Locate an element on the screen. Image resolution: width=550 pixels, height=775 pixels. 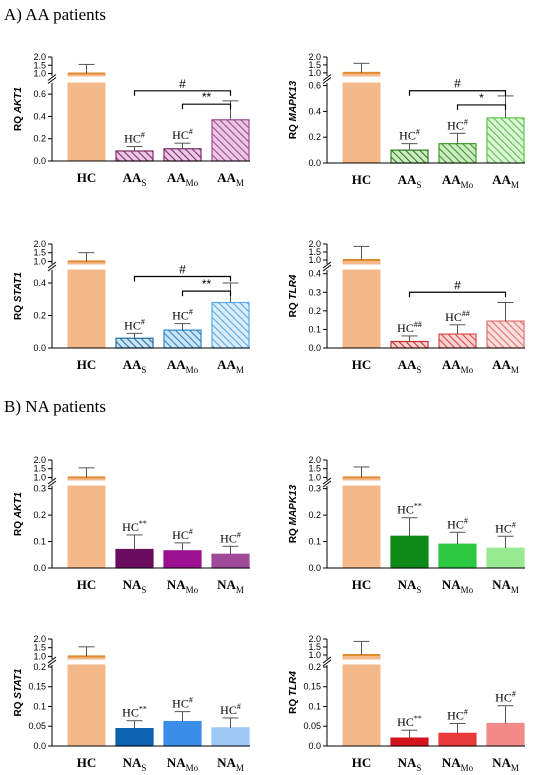
significance-label-1: HC** is located at coordinates (134, 526).